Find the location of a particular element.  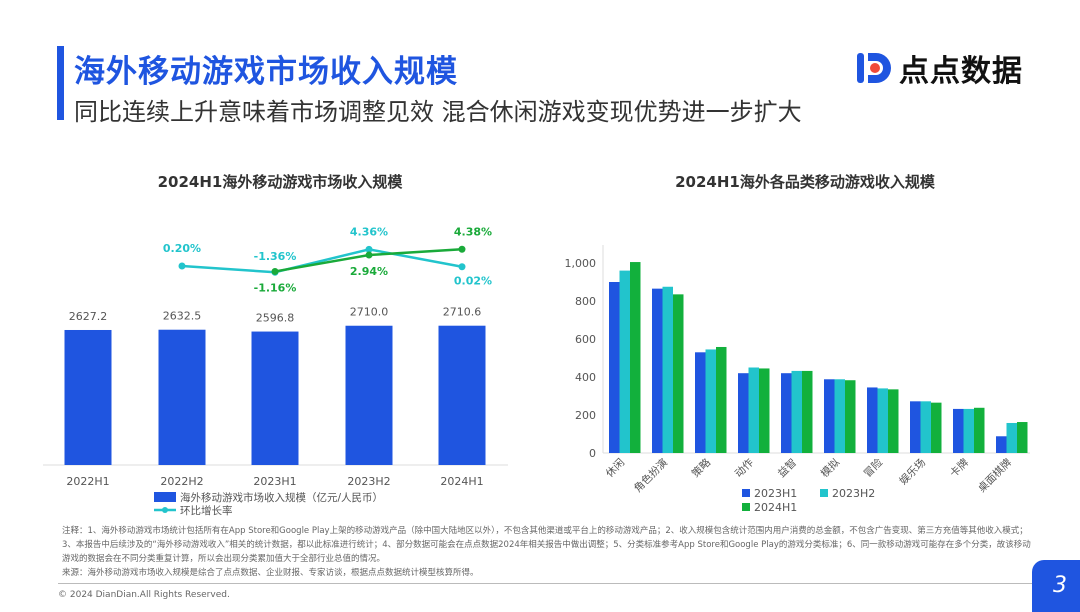

legend-label: 2023H1 is located at coordinates (775, 493).